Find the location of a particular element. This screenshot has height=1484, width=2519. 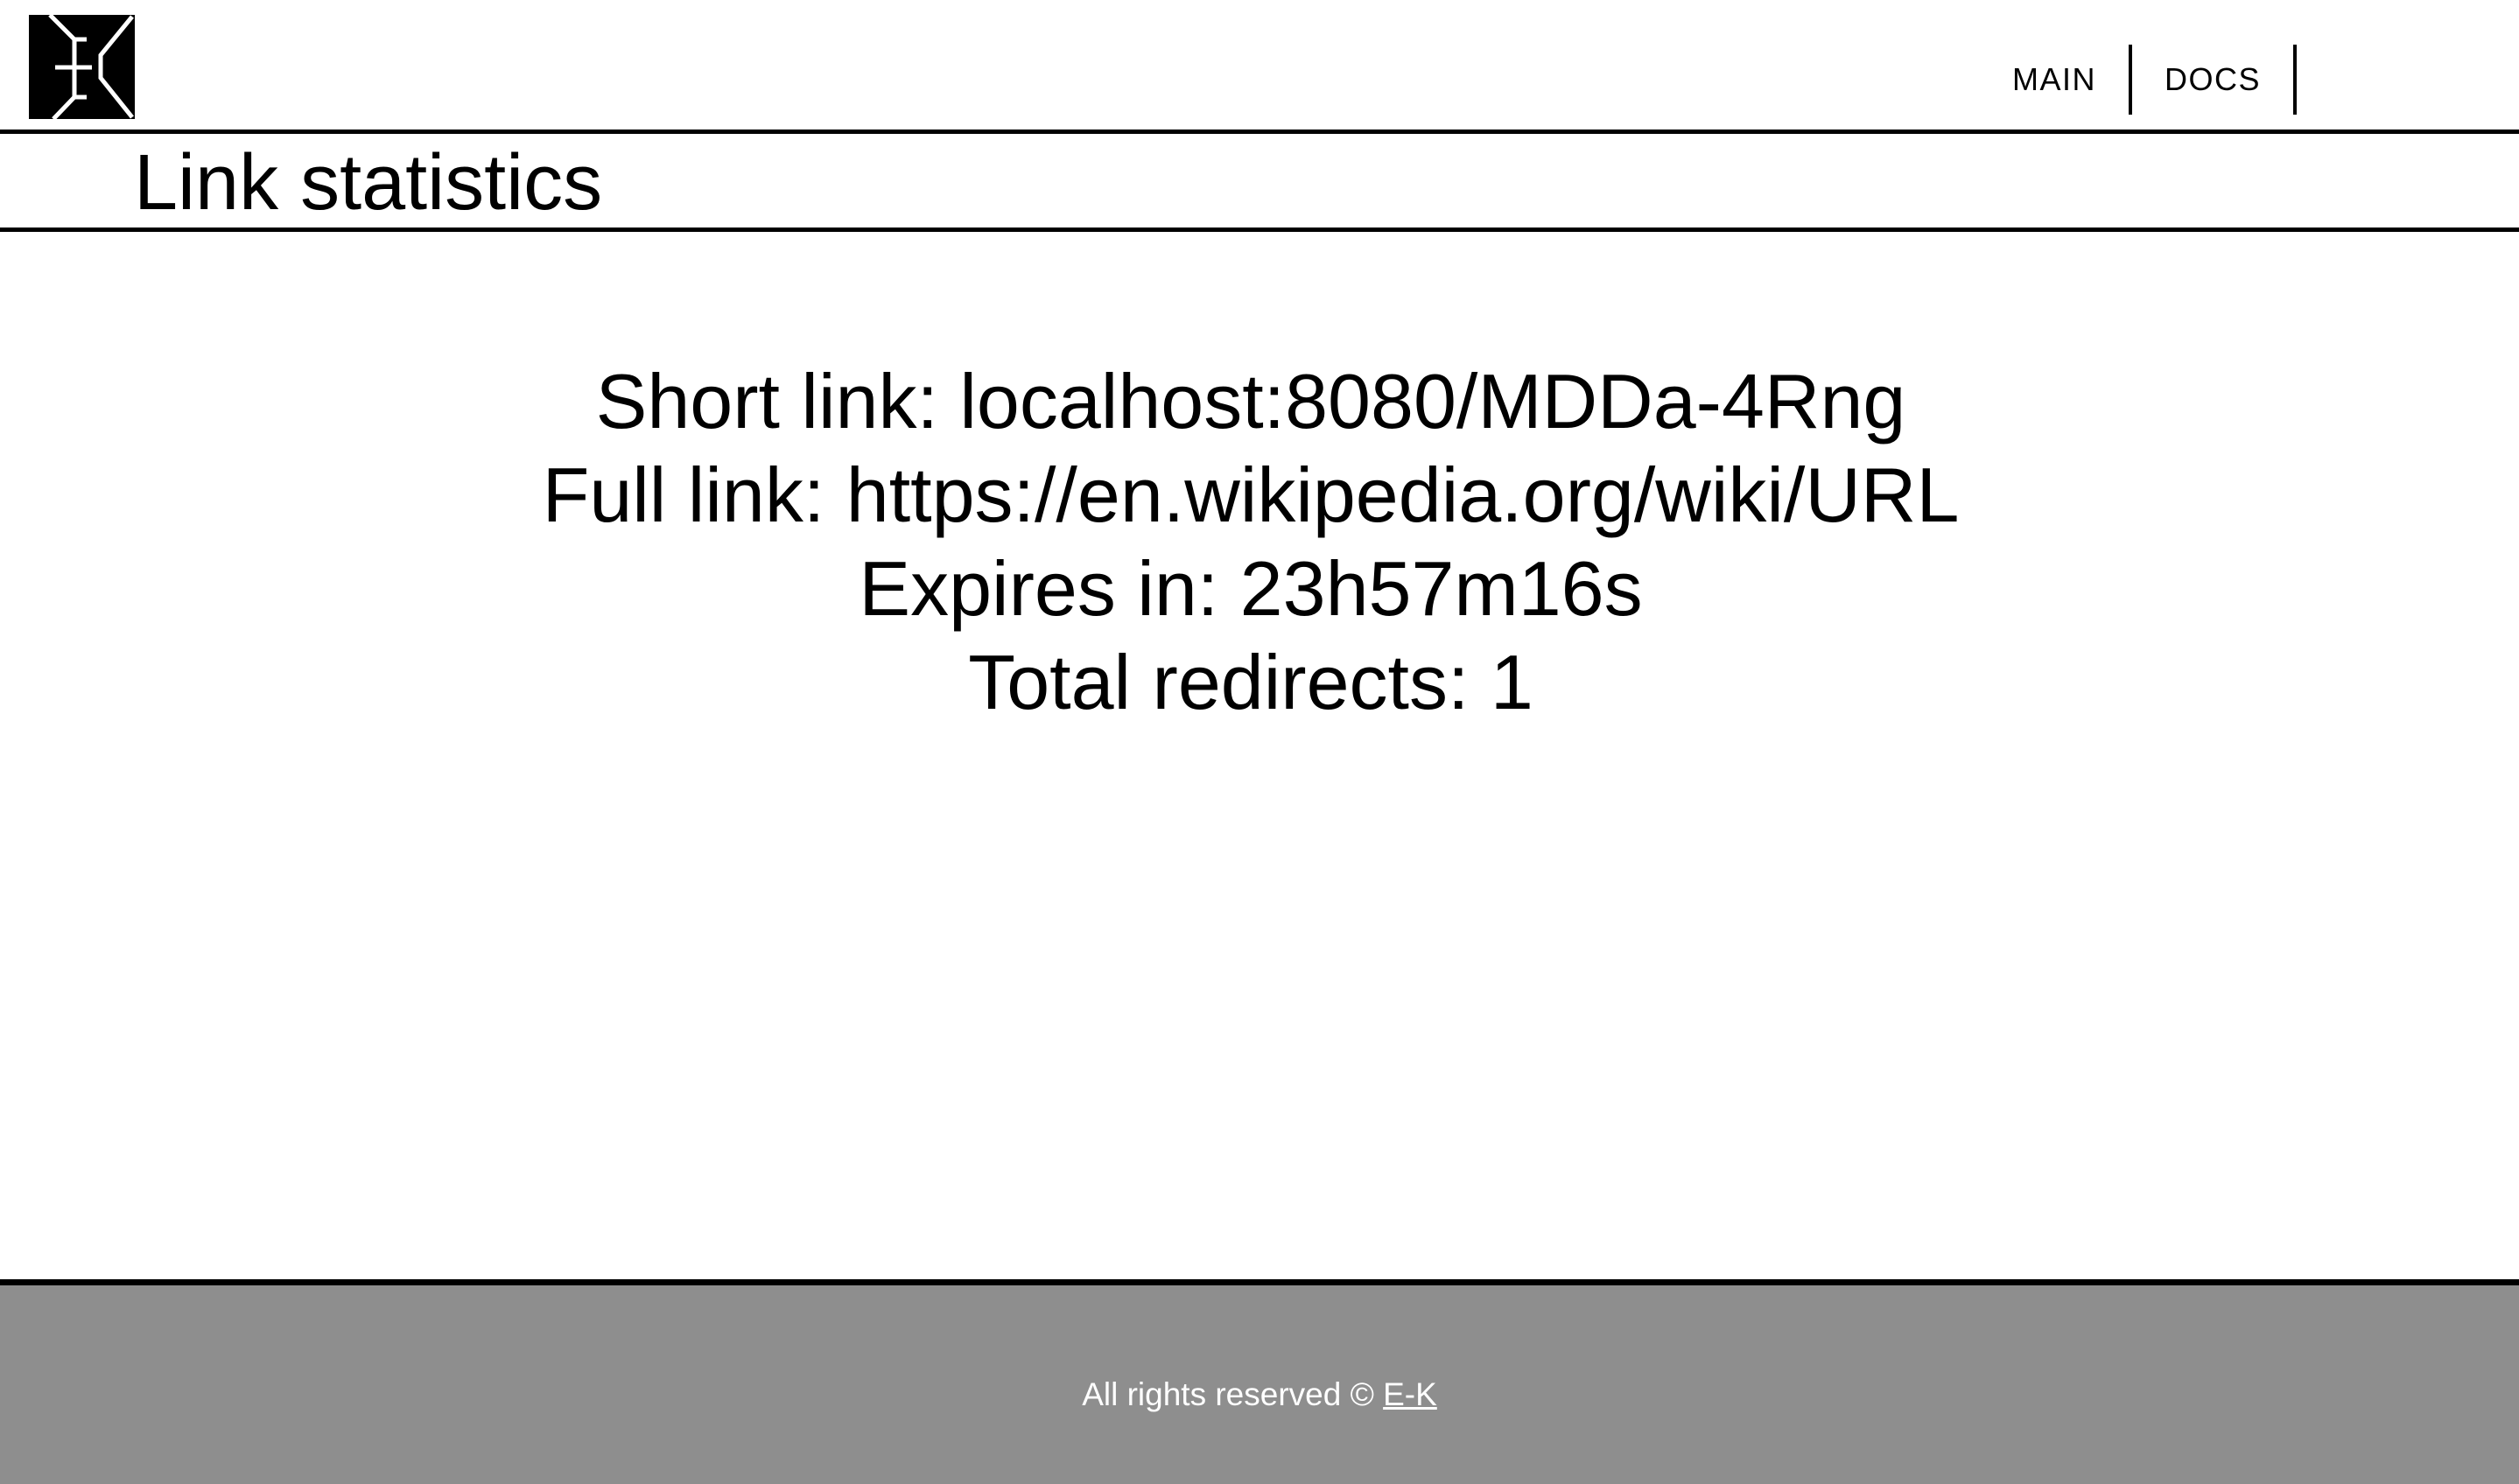

ek-logo-icon is located at coordinates (82, 67).